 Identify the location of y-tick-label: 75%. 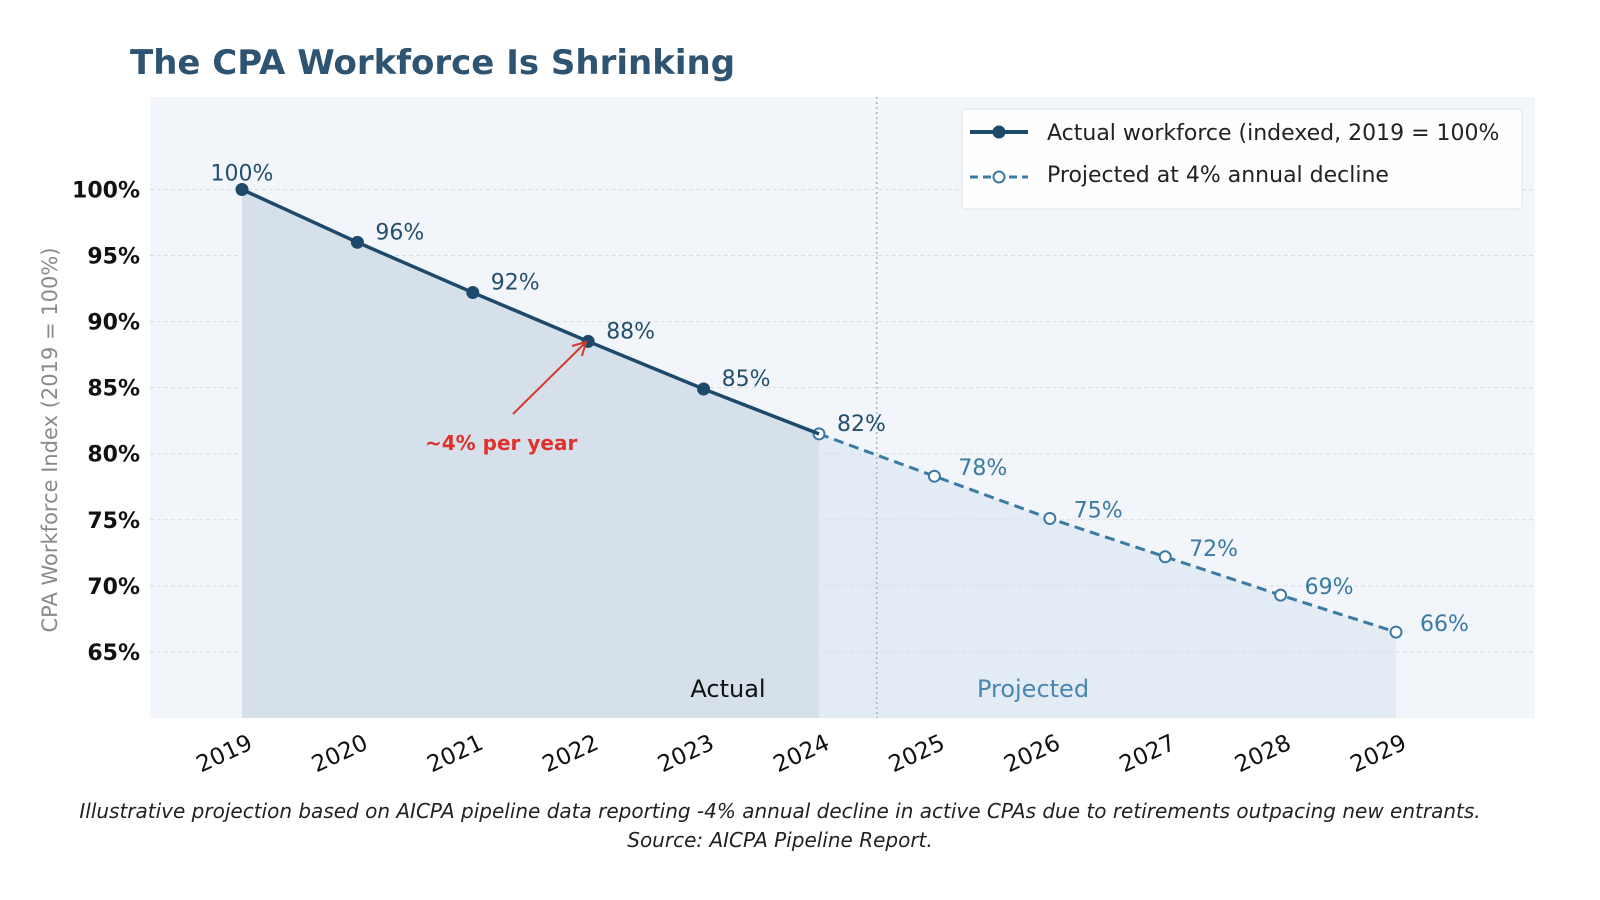
(113, 521).